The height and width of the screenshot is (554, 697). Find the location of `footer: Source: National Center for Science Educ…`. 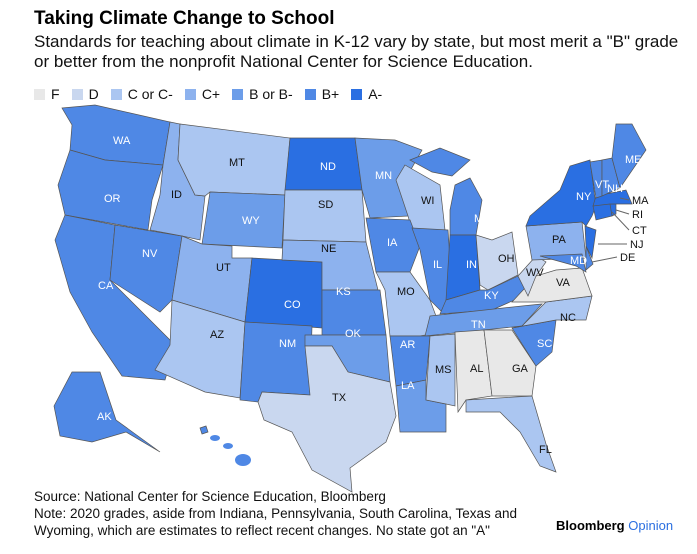

footer: Source: National Center for Science Educ… is located at coordinates (289, 513).